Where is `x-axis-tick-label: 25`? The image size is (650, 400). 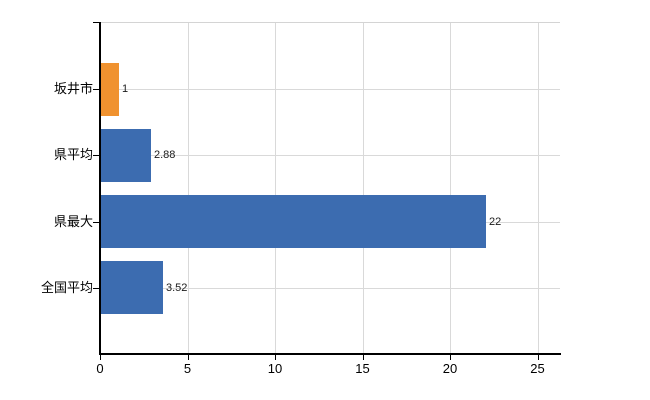
x-axis-tick-label: 25 is located at coordinates (537, 368).